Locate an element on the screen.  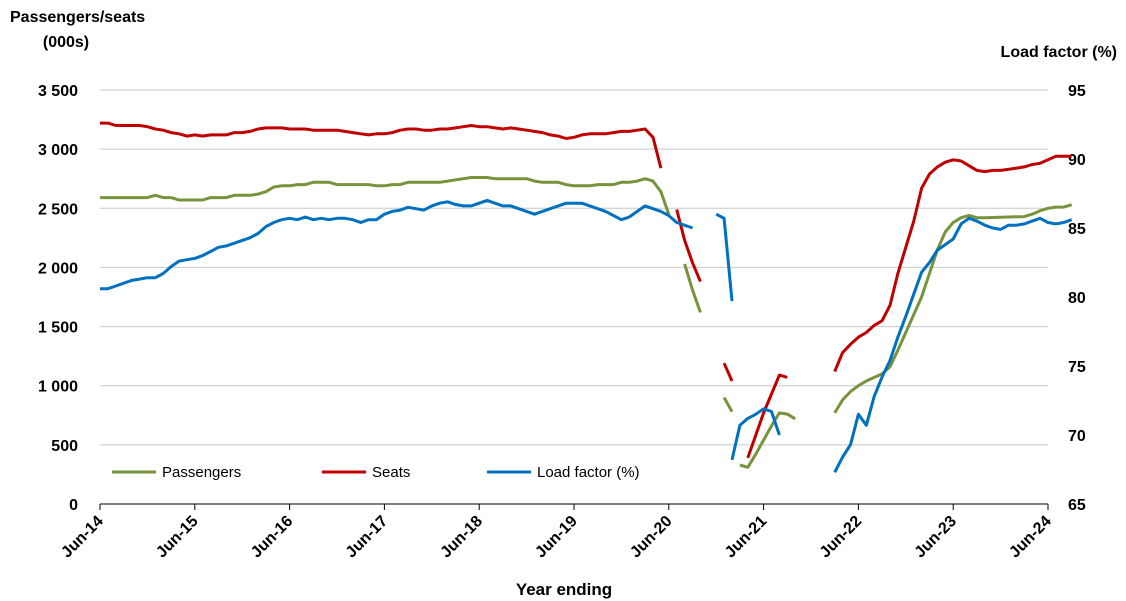
y-right-tick-label: 70 is located at coordinates (1077, 436).